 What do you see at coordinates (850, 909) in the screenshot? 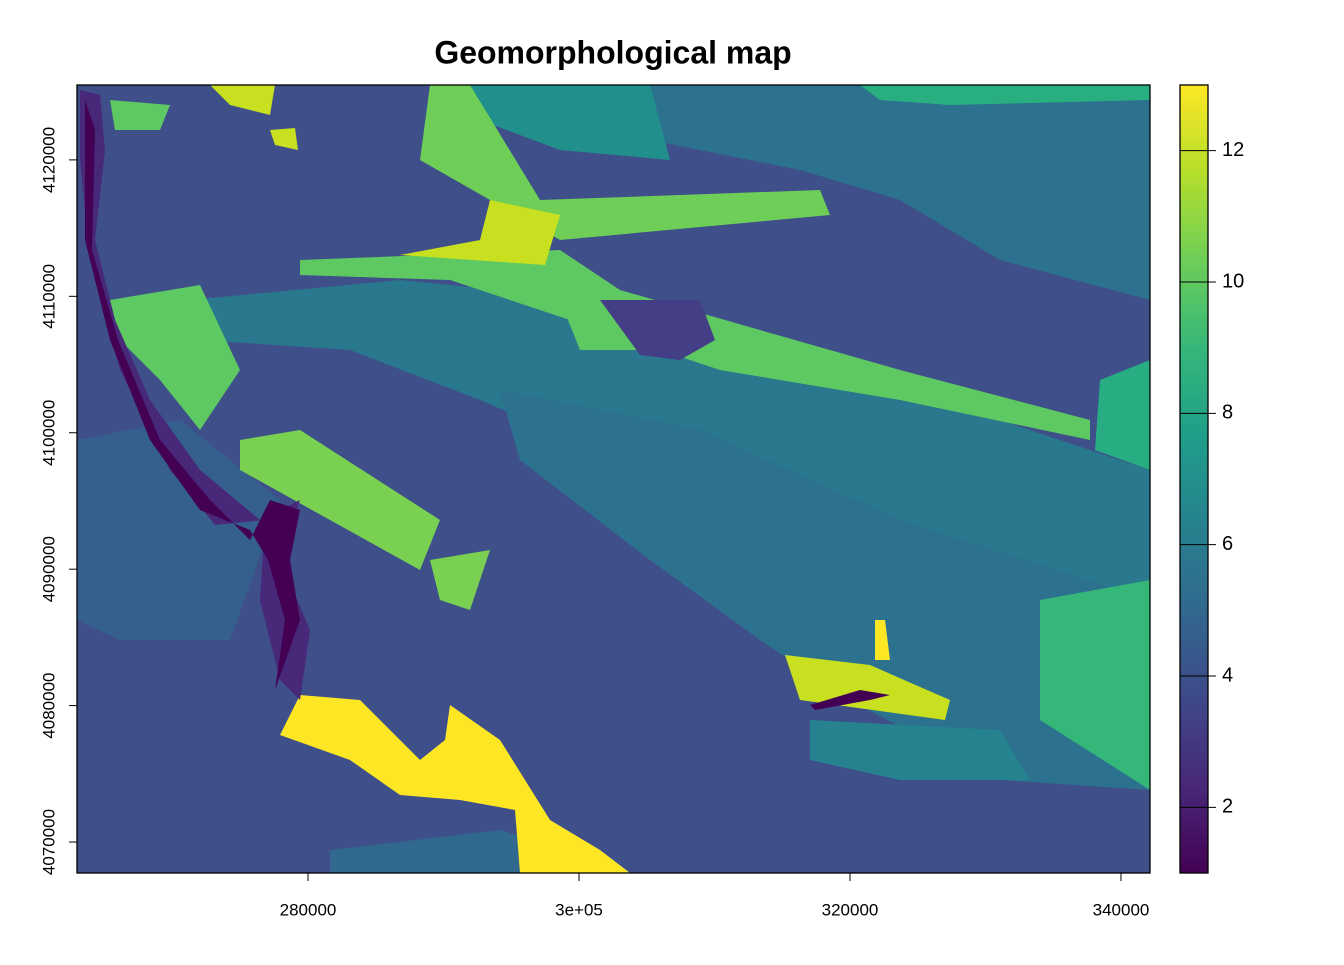
I see `x-tick-label: 320000` at bounding box center [850, 909].